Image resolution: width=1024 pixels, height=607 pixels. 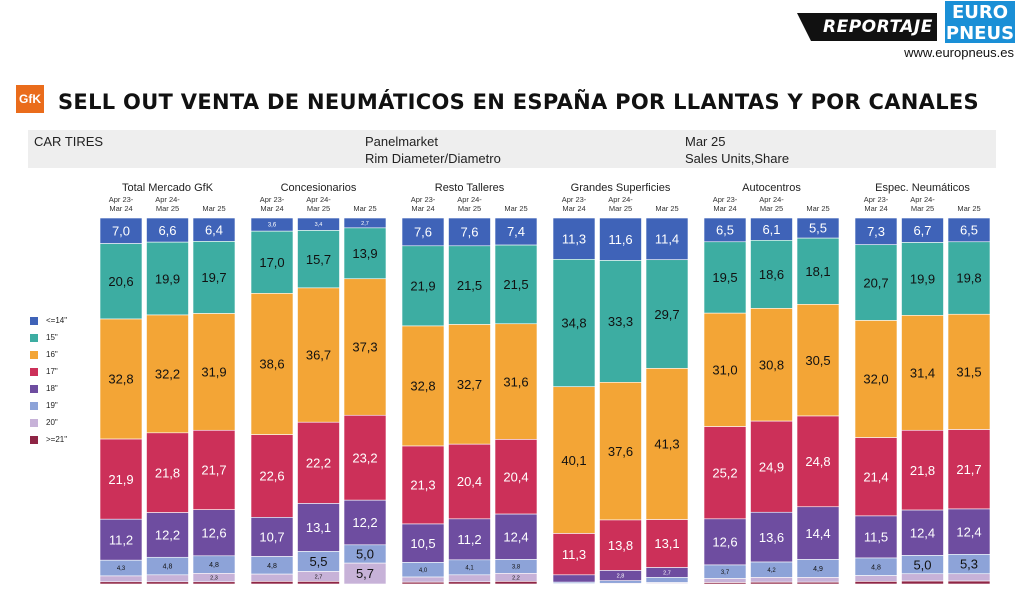 What do you see at coordinates (401, 141) in the screenshot?
I see `info-panelmarket: Panelmarket` at bounding box center [401, 141].